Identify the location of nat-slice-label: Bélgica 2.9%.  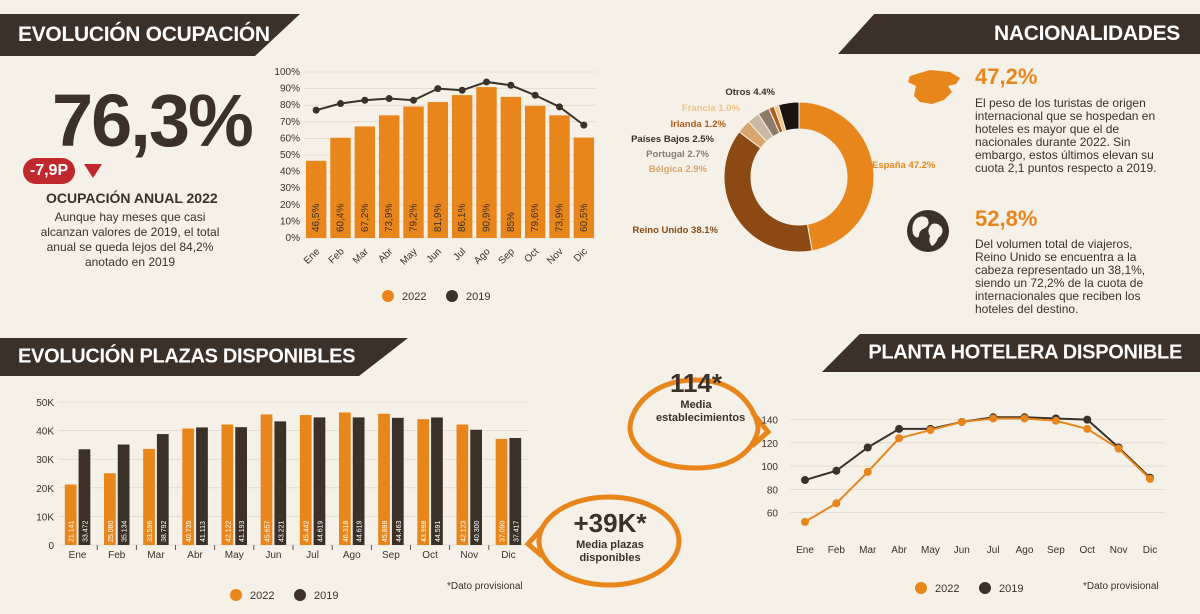
(678, 169).